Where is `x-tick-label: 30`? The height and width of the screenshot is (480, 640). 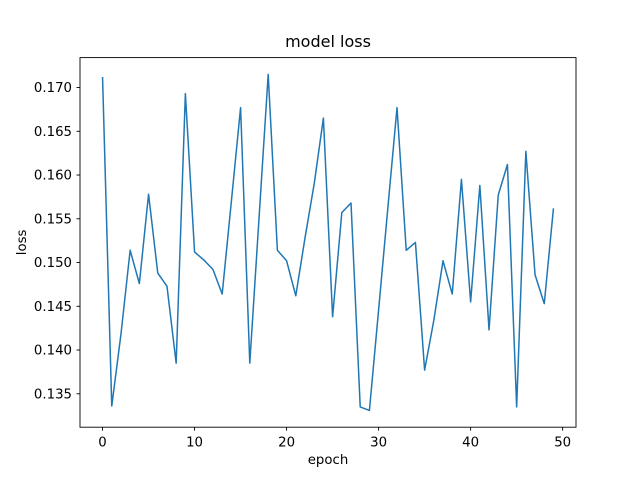 x-tick-label: 30 is located at coordinates (378, 443).